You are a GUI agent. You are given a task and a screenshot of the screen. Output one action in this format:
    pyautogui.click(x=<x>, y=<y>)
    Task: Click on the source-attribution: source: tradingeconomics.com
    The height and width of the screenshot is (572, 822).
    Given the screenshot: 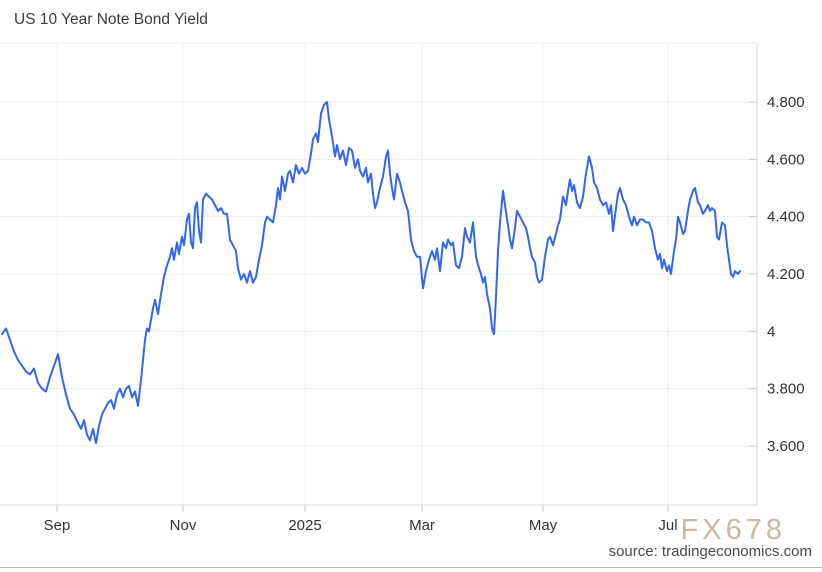 What is the action you would take?
    pyautogui.click(x=710, y=551)
    